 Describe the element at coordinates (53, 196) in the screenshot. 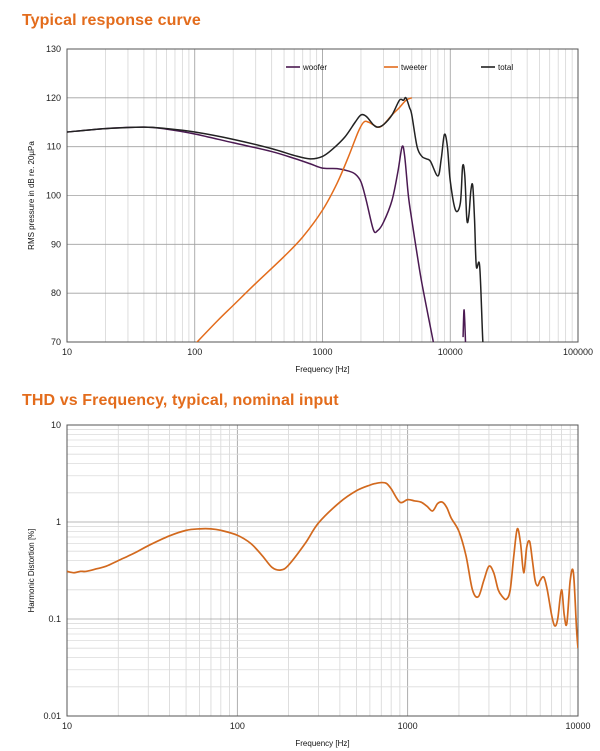

I see `y-tick-label: 100` at that location.